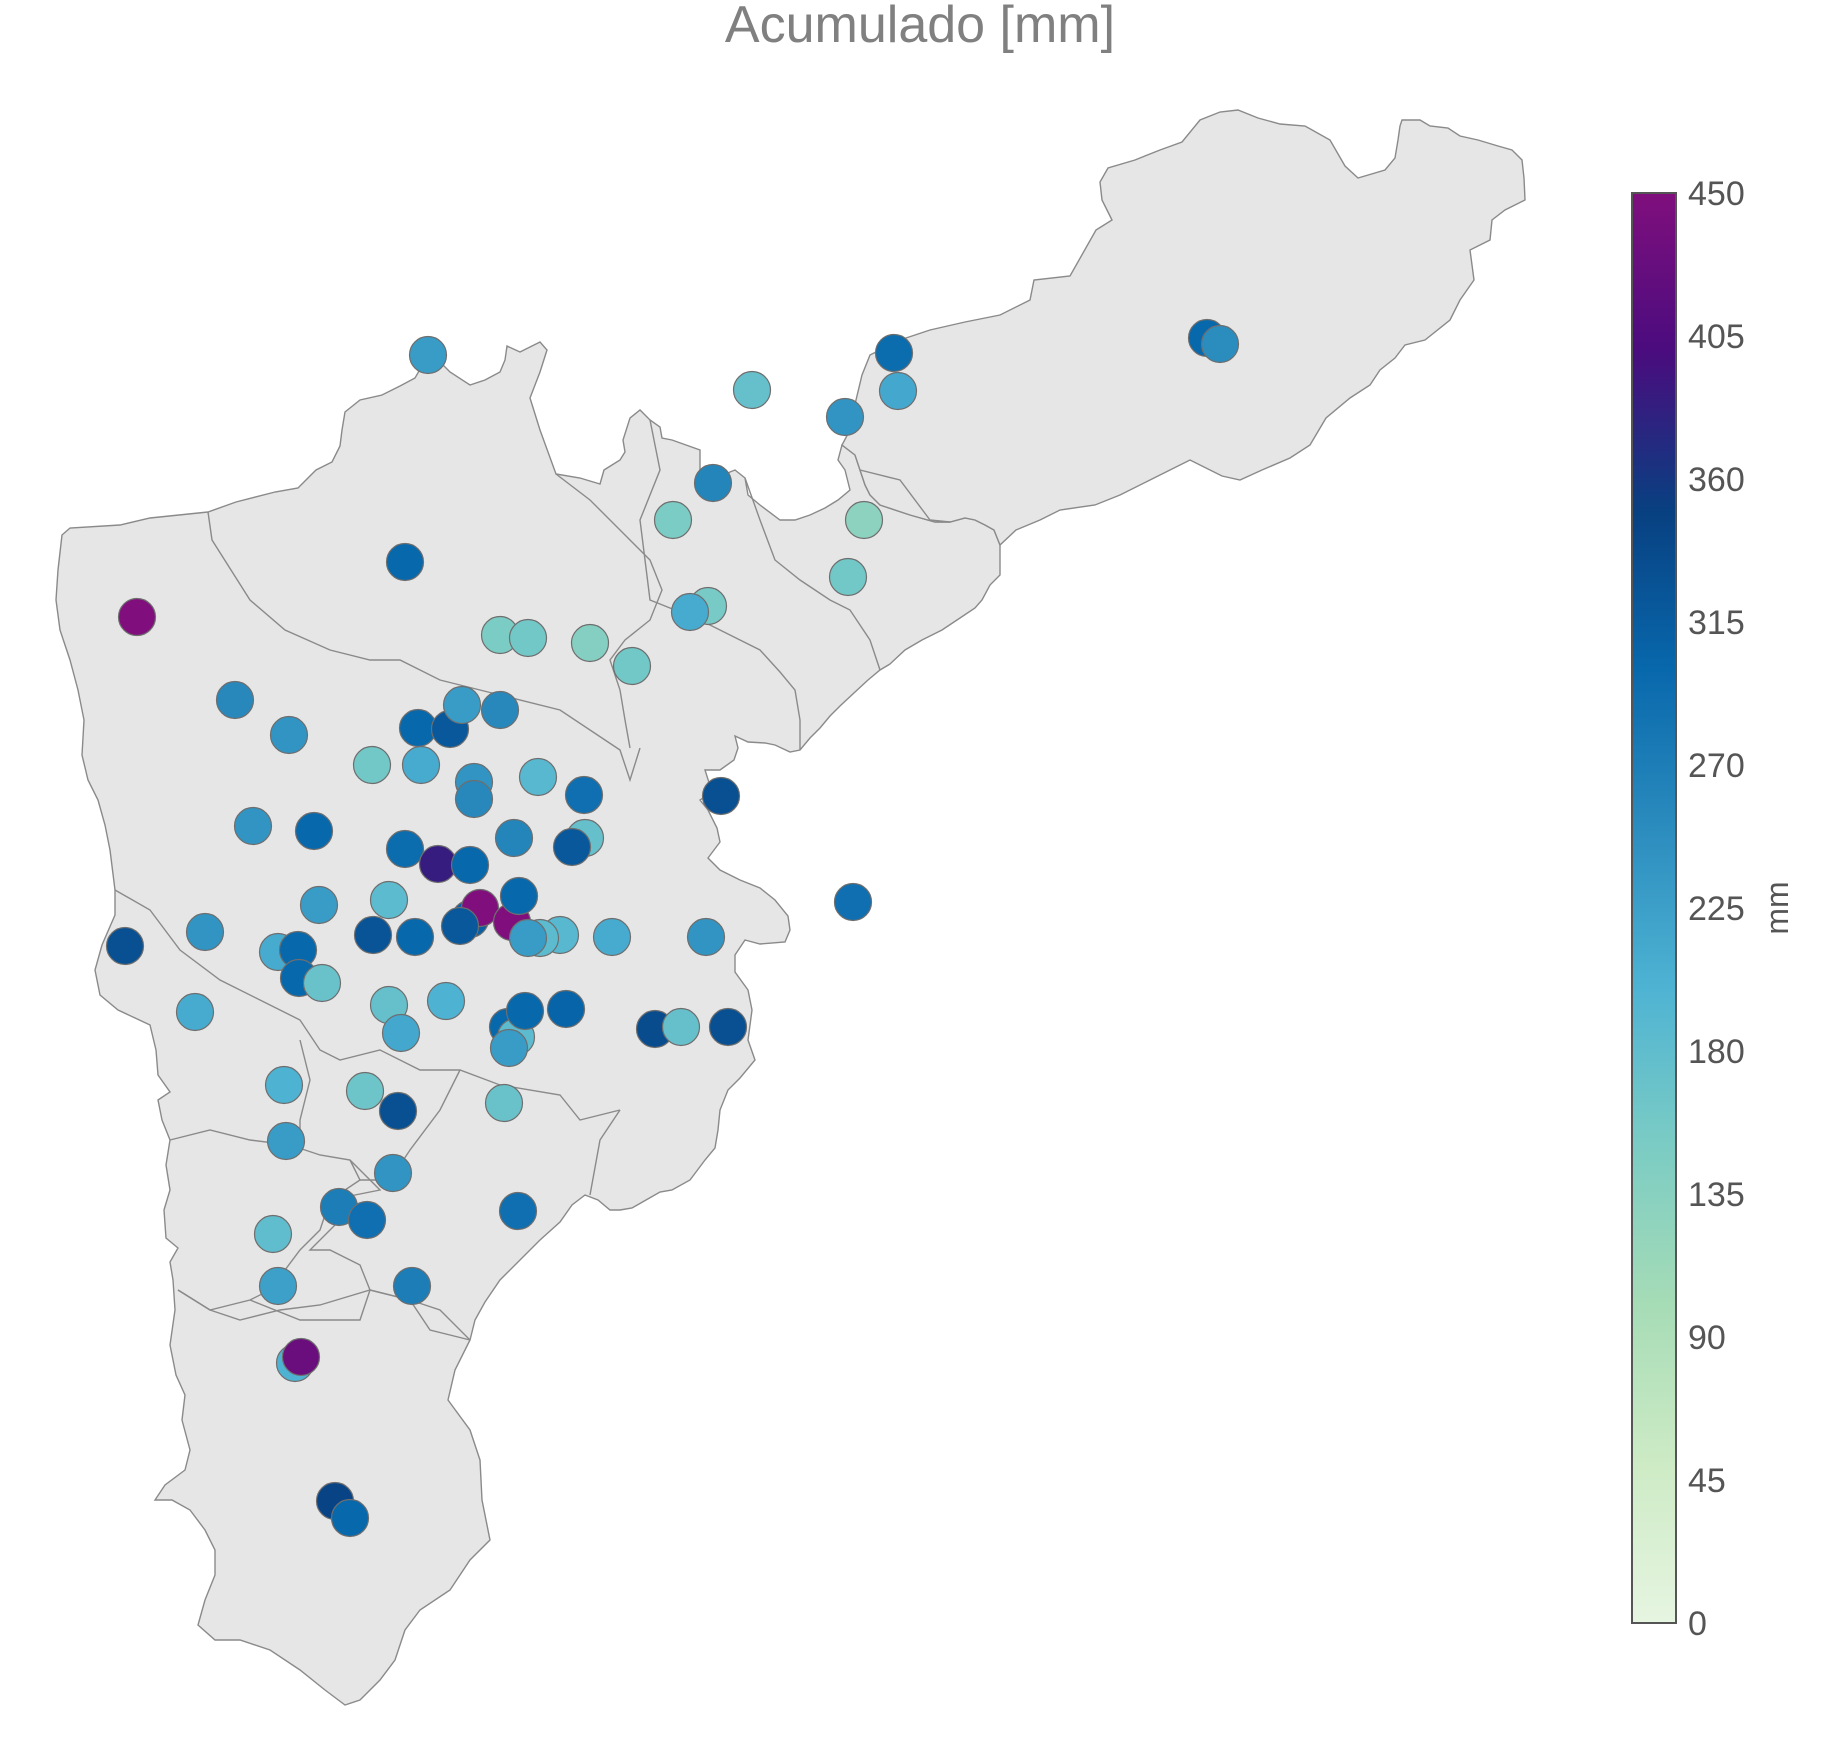  What do you see at coordinates (1707, 1338) in the screenshot?
I see `colorbar-tick-label: 90` at bounding box center [1707, 1338].